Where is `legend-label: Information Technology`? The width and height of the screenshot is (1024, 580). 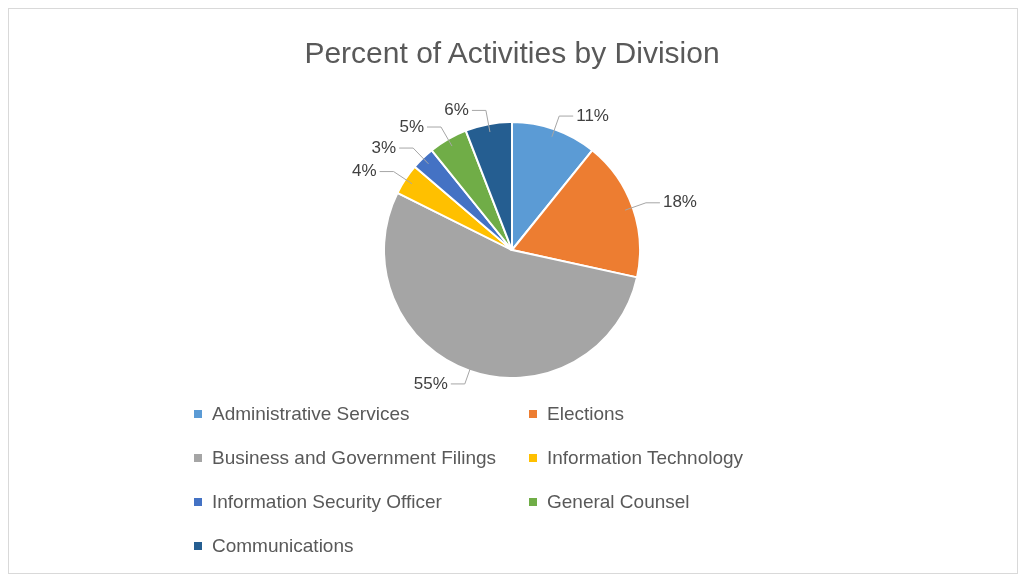
legend-label: Information Technology is located at coordinates (645, 458).